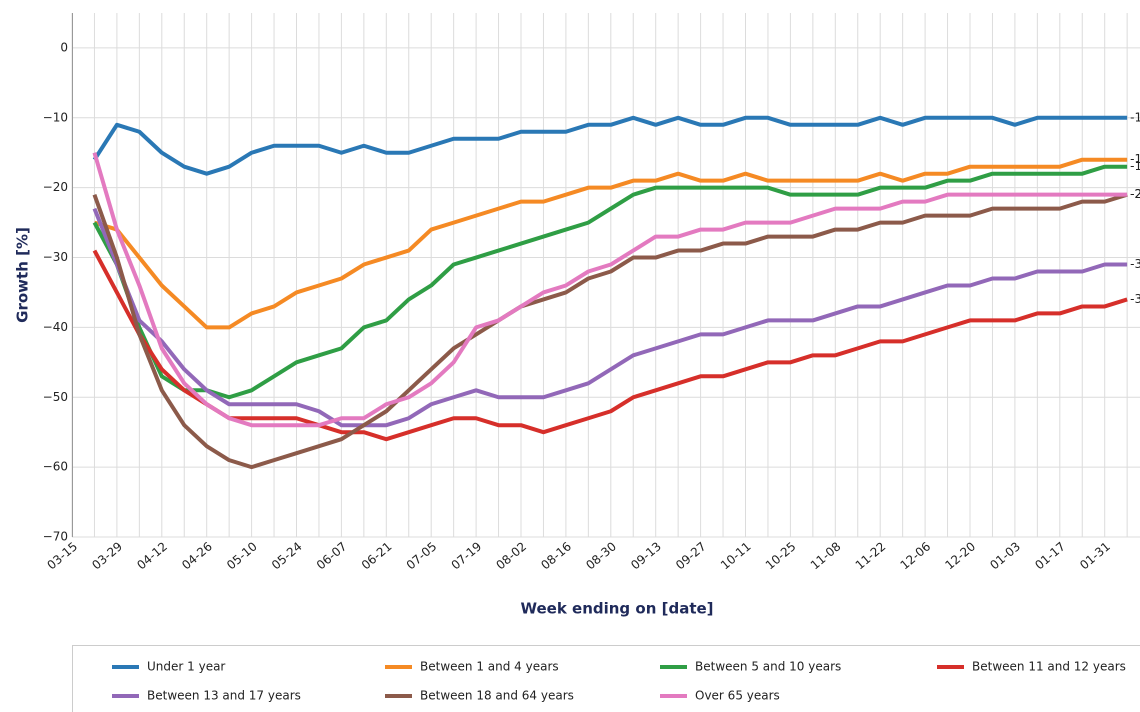  Describe the element at coordinates (55, 257) in the screenshot. I see `y-tick-label: −30` at that location.